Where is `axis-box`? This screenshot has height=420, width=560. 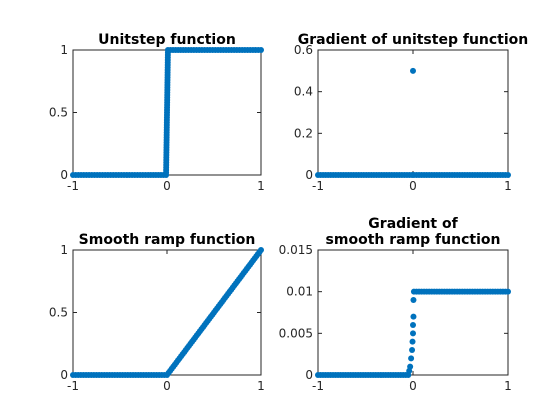
axis-box is located at coordinates (167, 312).